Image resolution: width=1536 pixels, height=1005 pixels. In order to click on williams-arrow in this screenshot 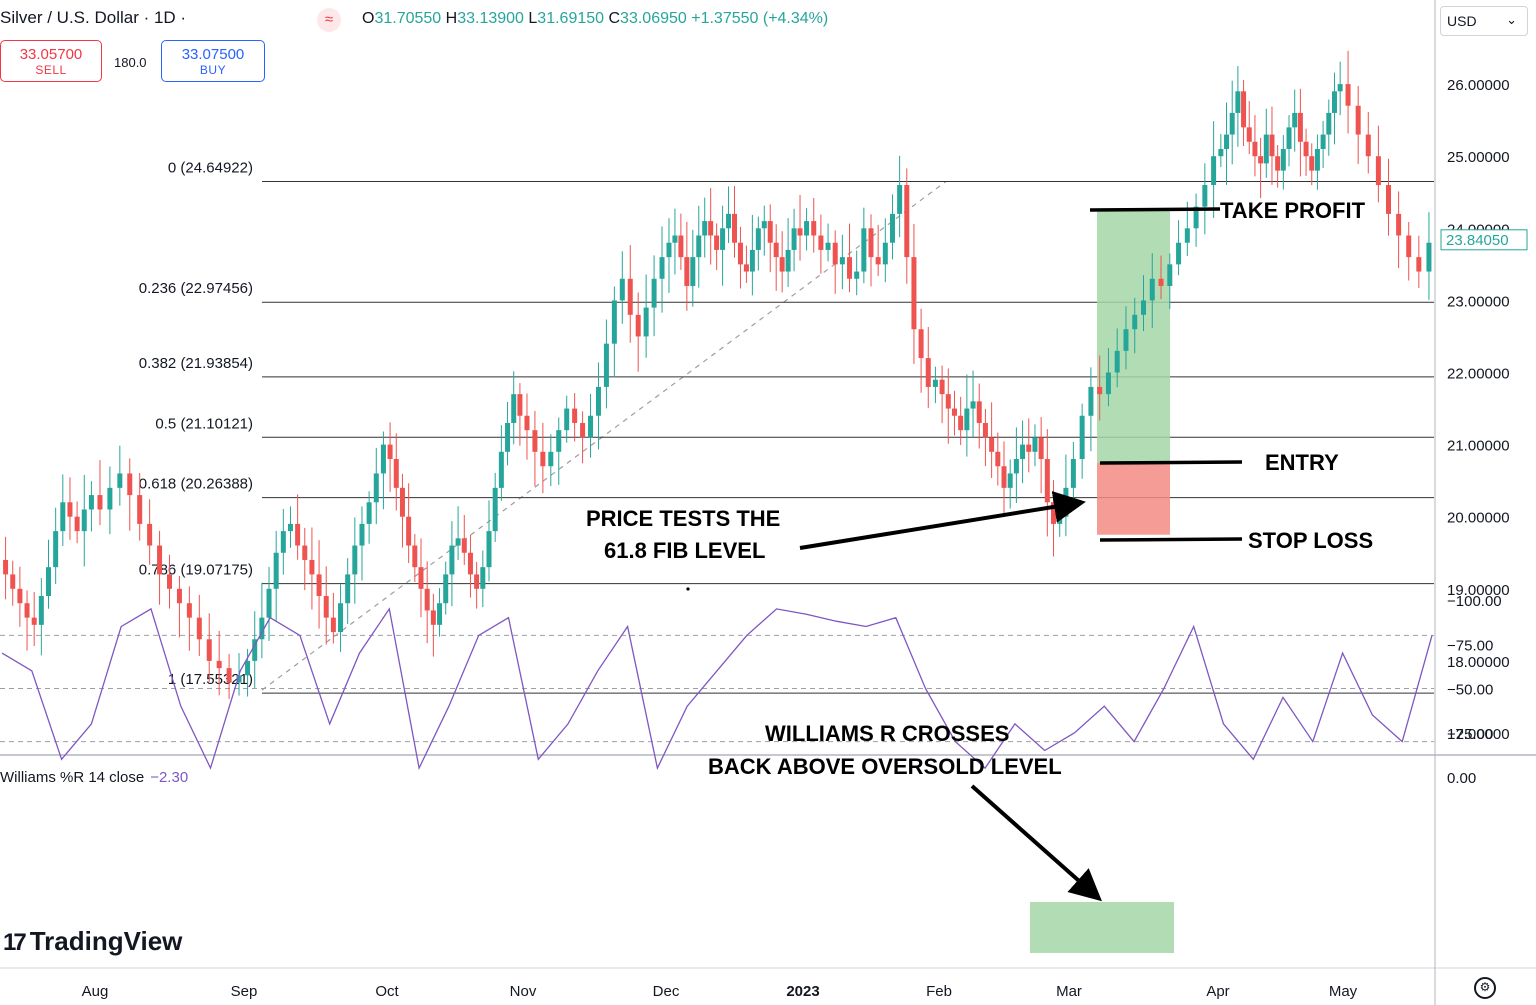, I will do `click(1036, 843)`.